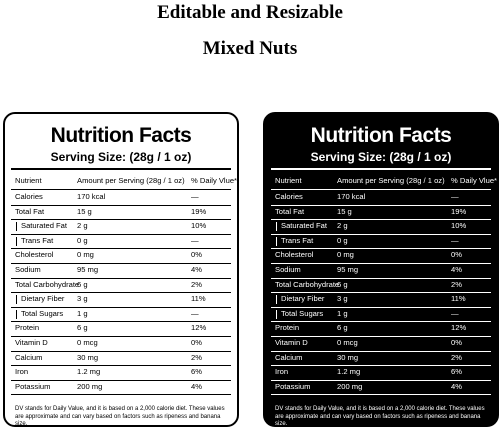  I want to click on nutrient-amount: 3 g, so click(342, 299).